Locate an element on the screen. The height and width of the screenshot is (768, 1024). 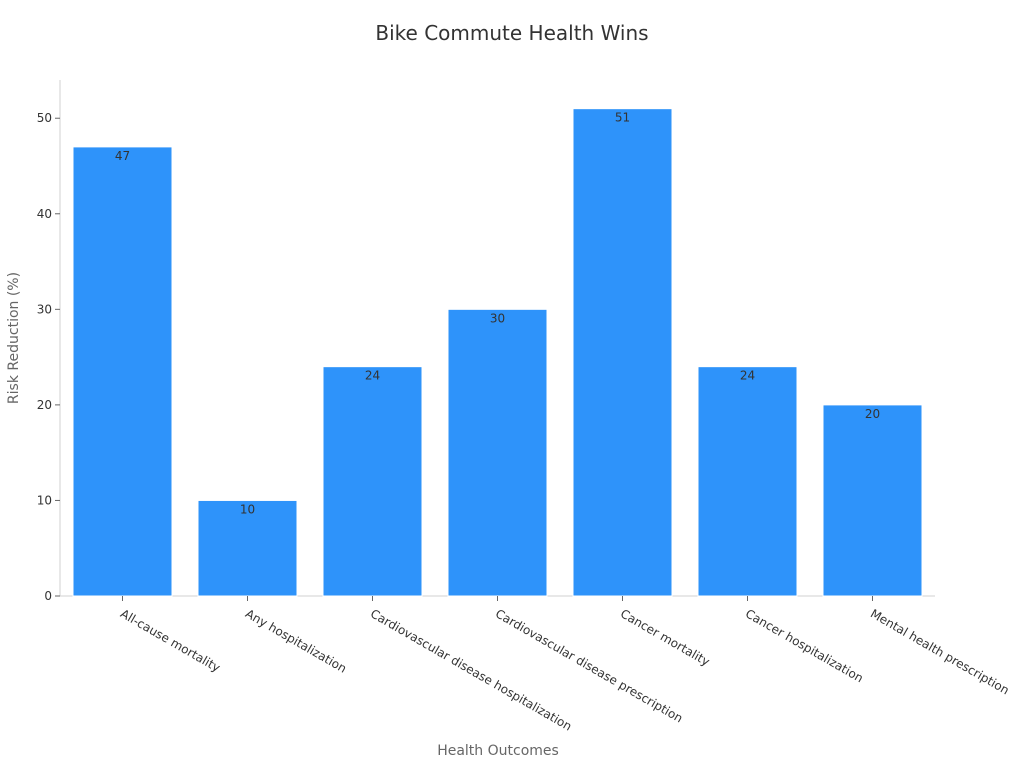
data-label: 20 is located at coordinates (872, 414).